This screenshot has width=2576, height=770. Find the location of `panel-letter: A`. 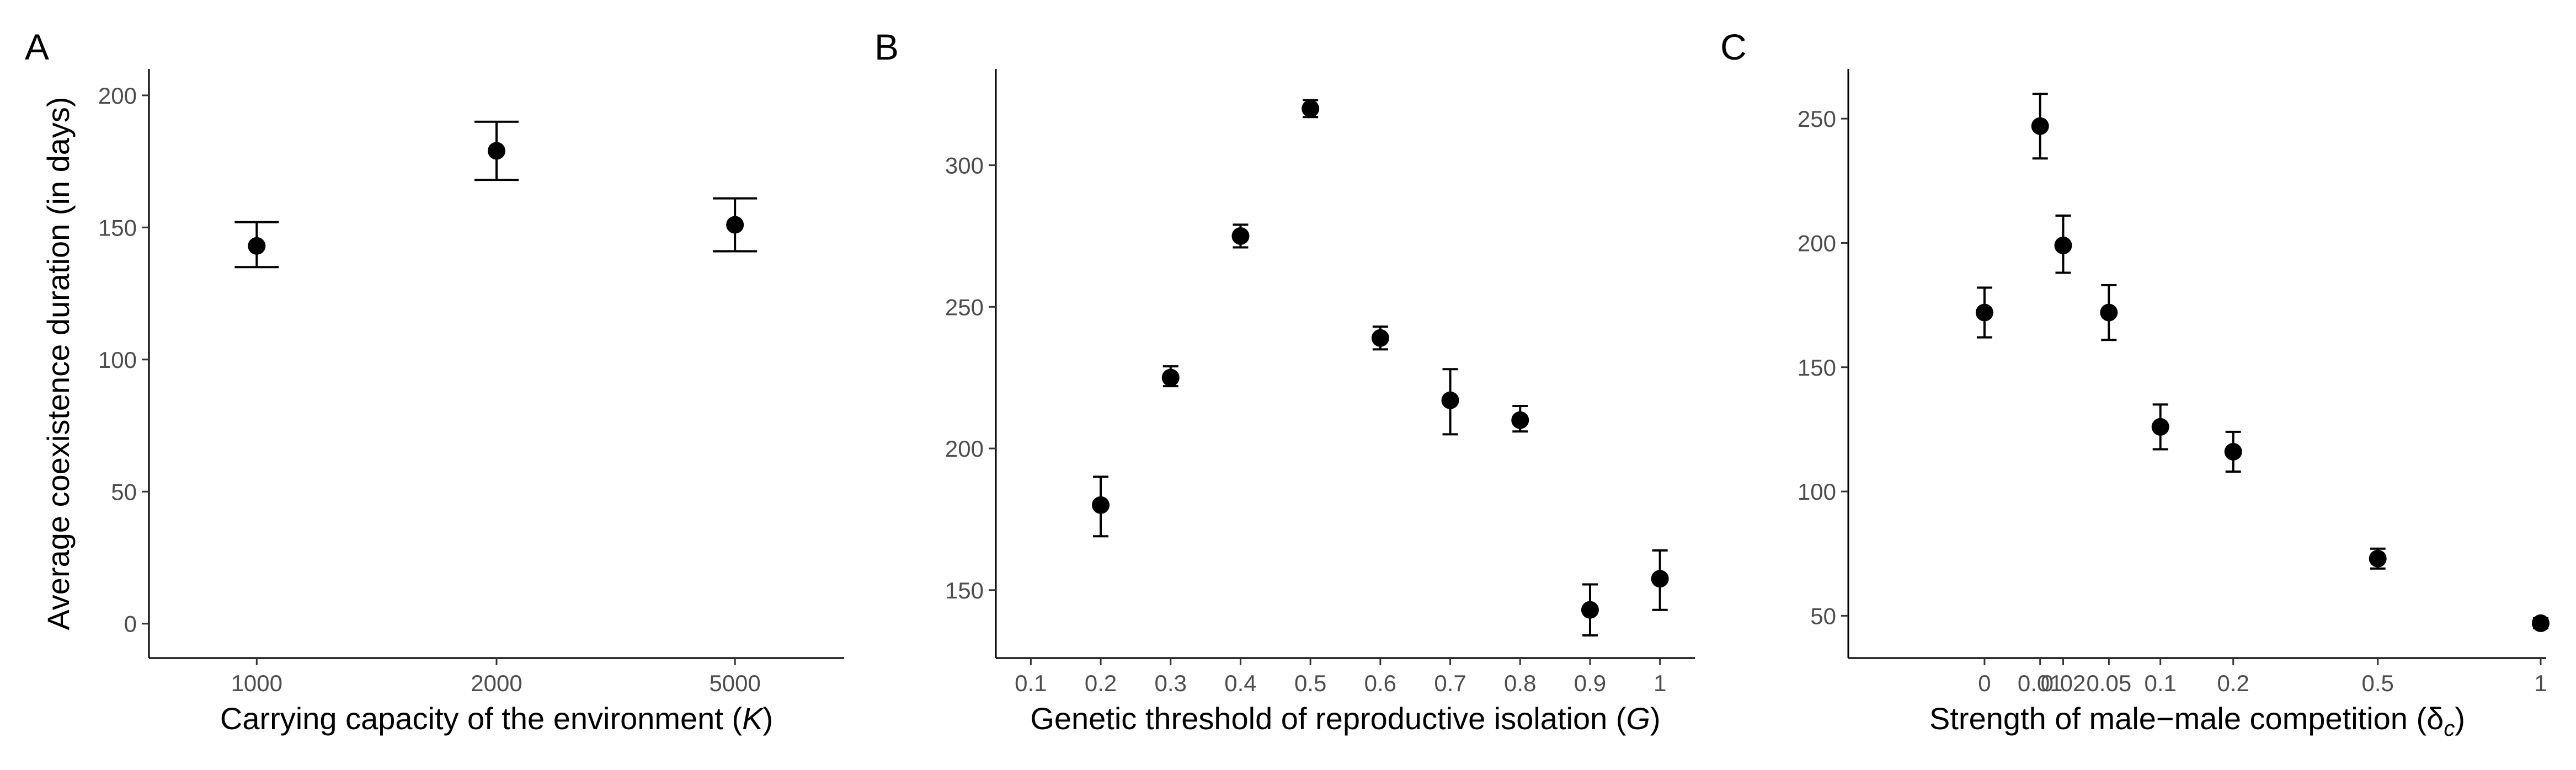

panel-letter: A is located at coordinates (37, 46).